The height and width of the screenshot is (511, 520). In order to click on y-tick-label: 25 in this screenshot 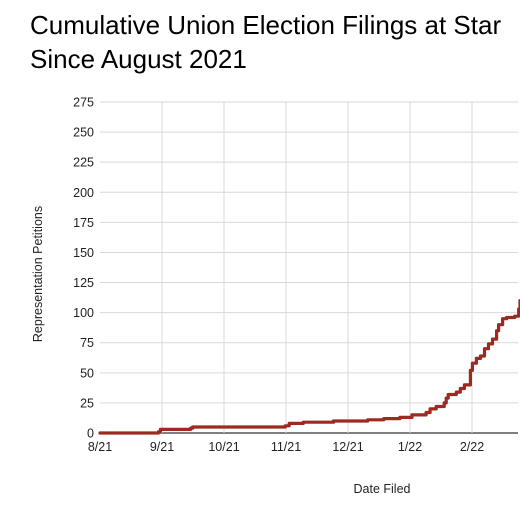, I will do `click(87, 403)`.